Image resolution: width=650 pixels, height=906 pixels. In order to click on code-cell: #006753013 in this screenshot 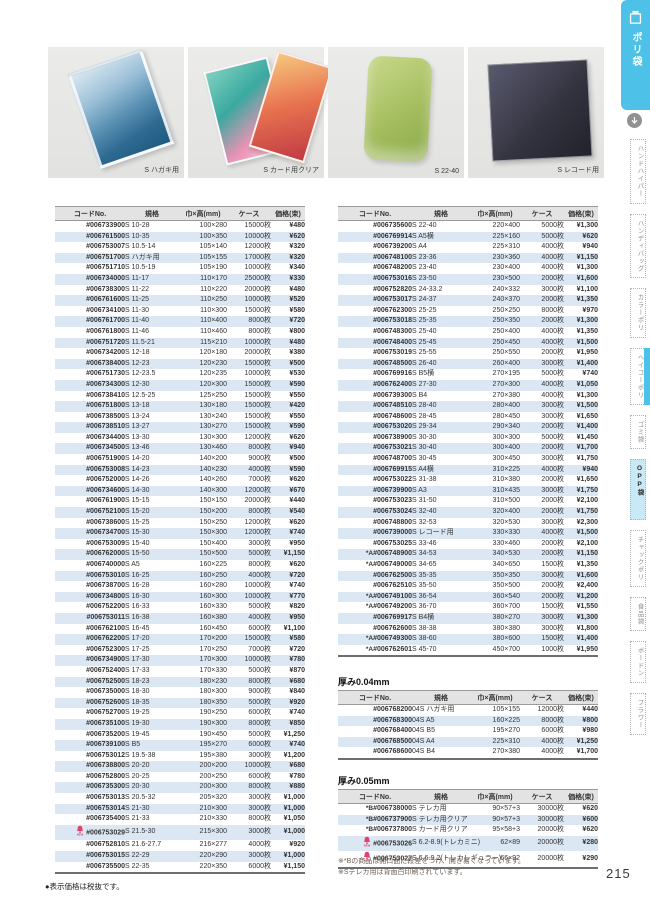, I will do `click(90, 798)`.